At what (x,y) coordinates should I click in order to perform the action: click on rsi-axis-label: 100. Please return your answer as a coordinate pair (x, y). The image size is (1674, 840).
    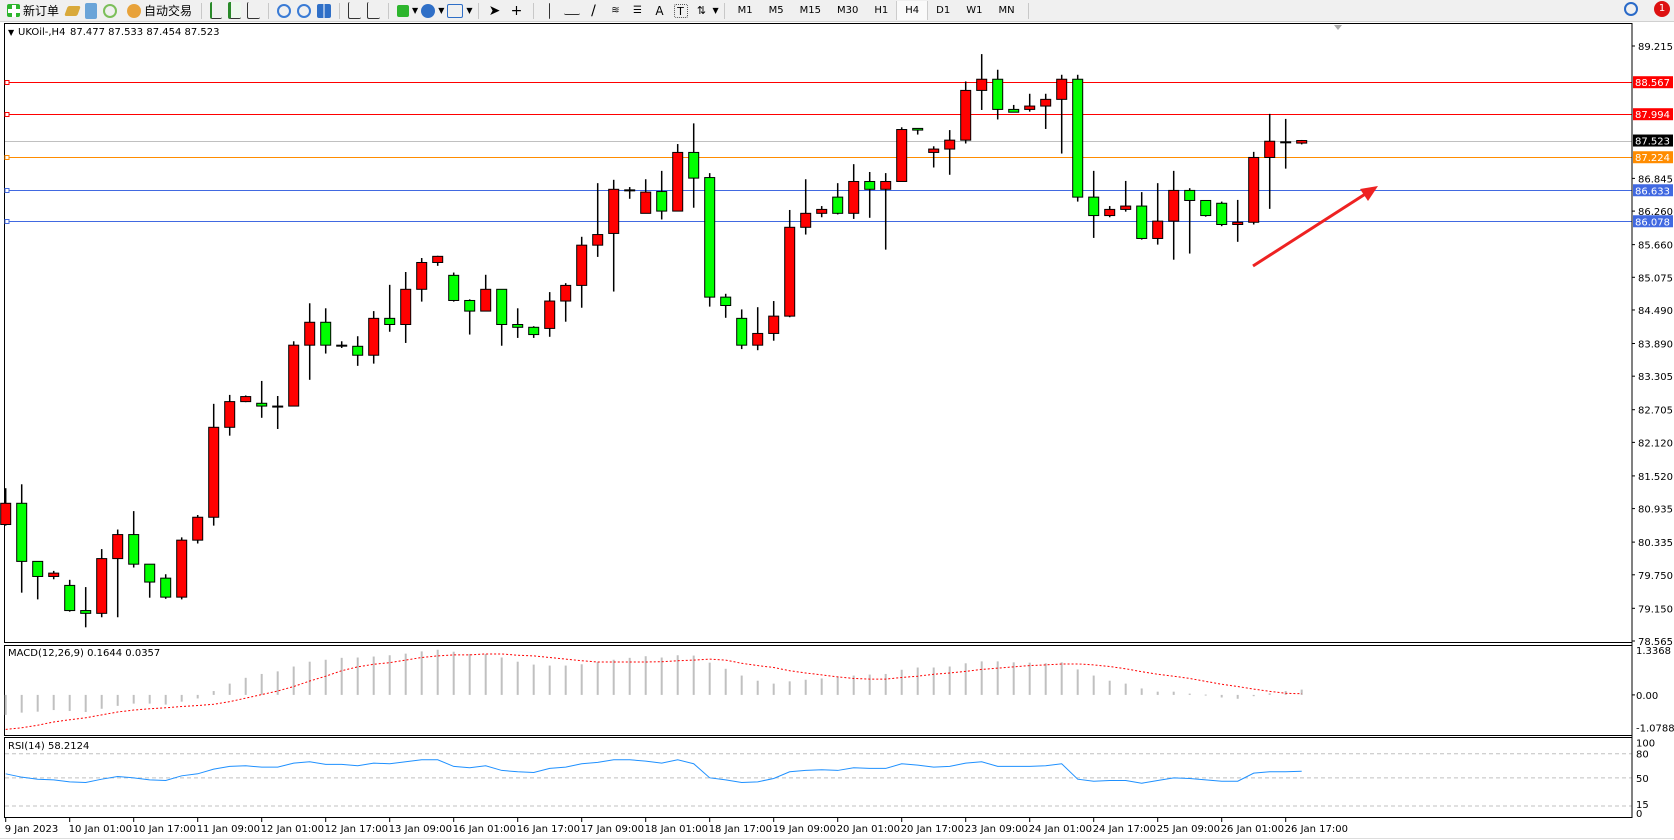
    Looking at the image, I should click on (1645, 744).